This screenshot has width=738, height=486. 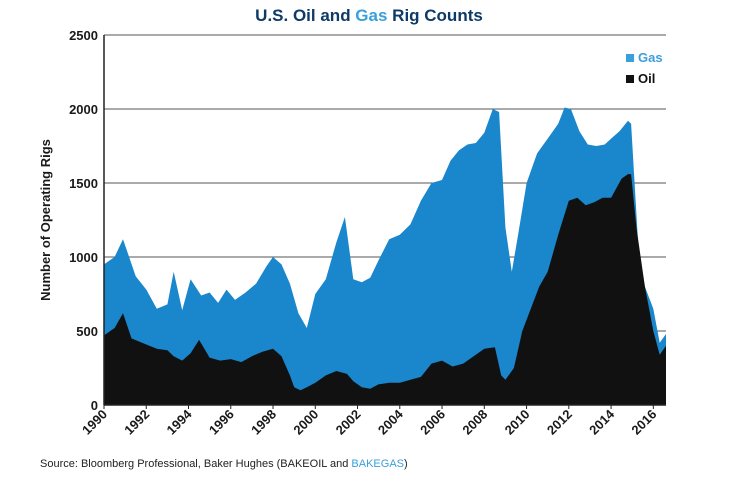 I want to click on x-tick-label-2008: 2008, so click(x=474, y=422).